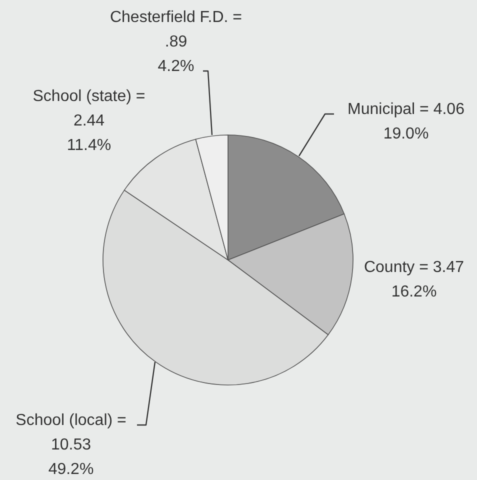  I want to click on slice-label: School (state) = 2.44 11.4%, so click(89, 121).